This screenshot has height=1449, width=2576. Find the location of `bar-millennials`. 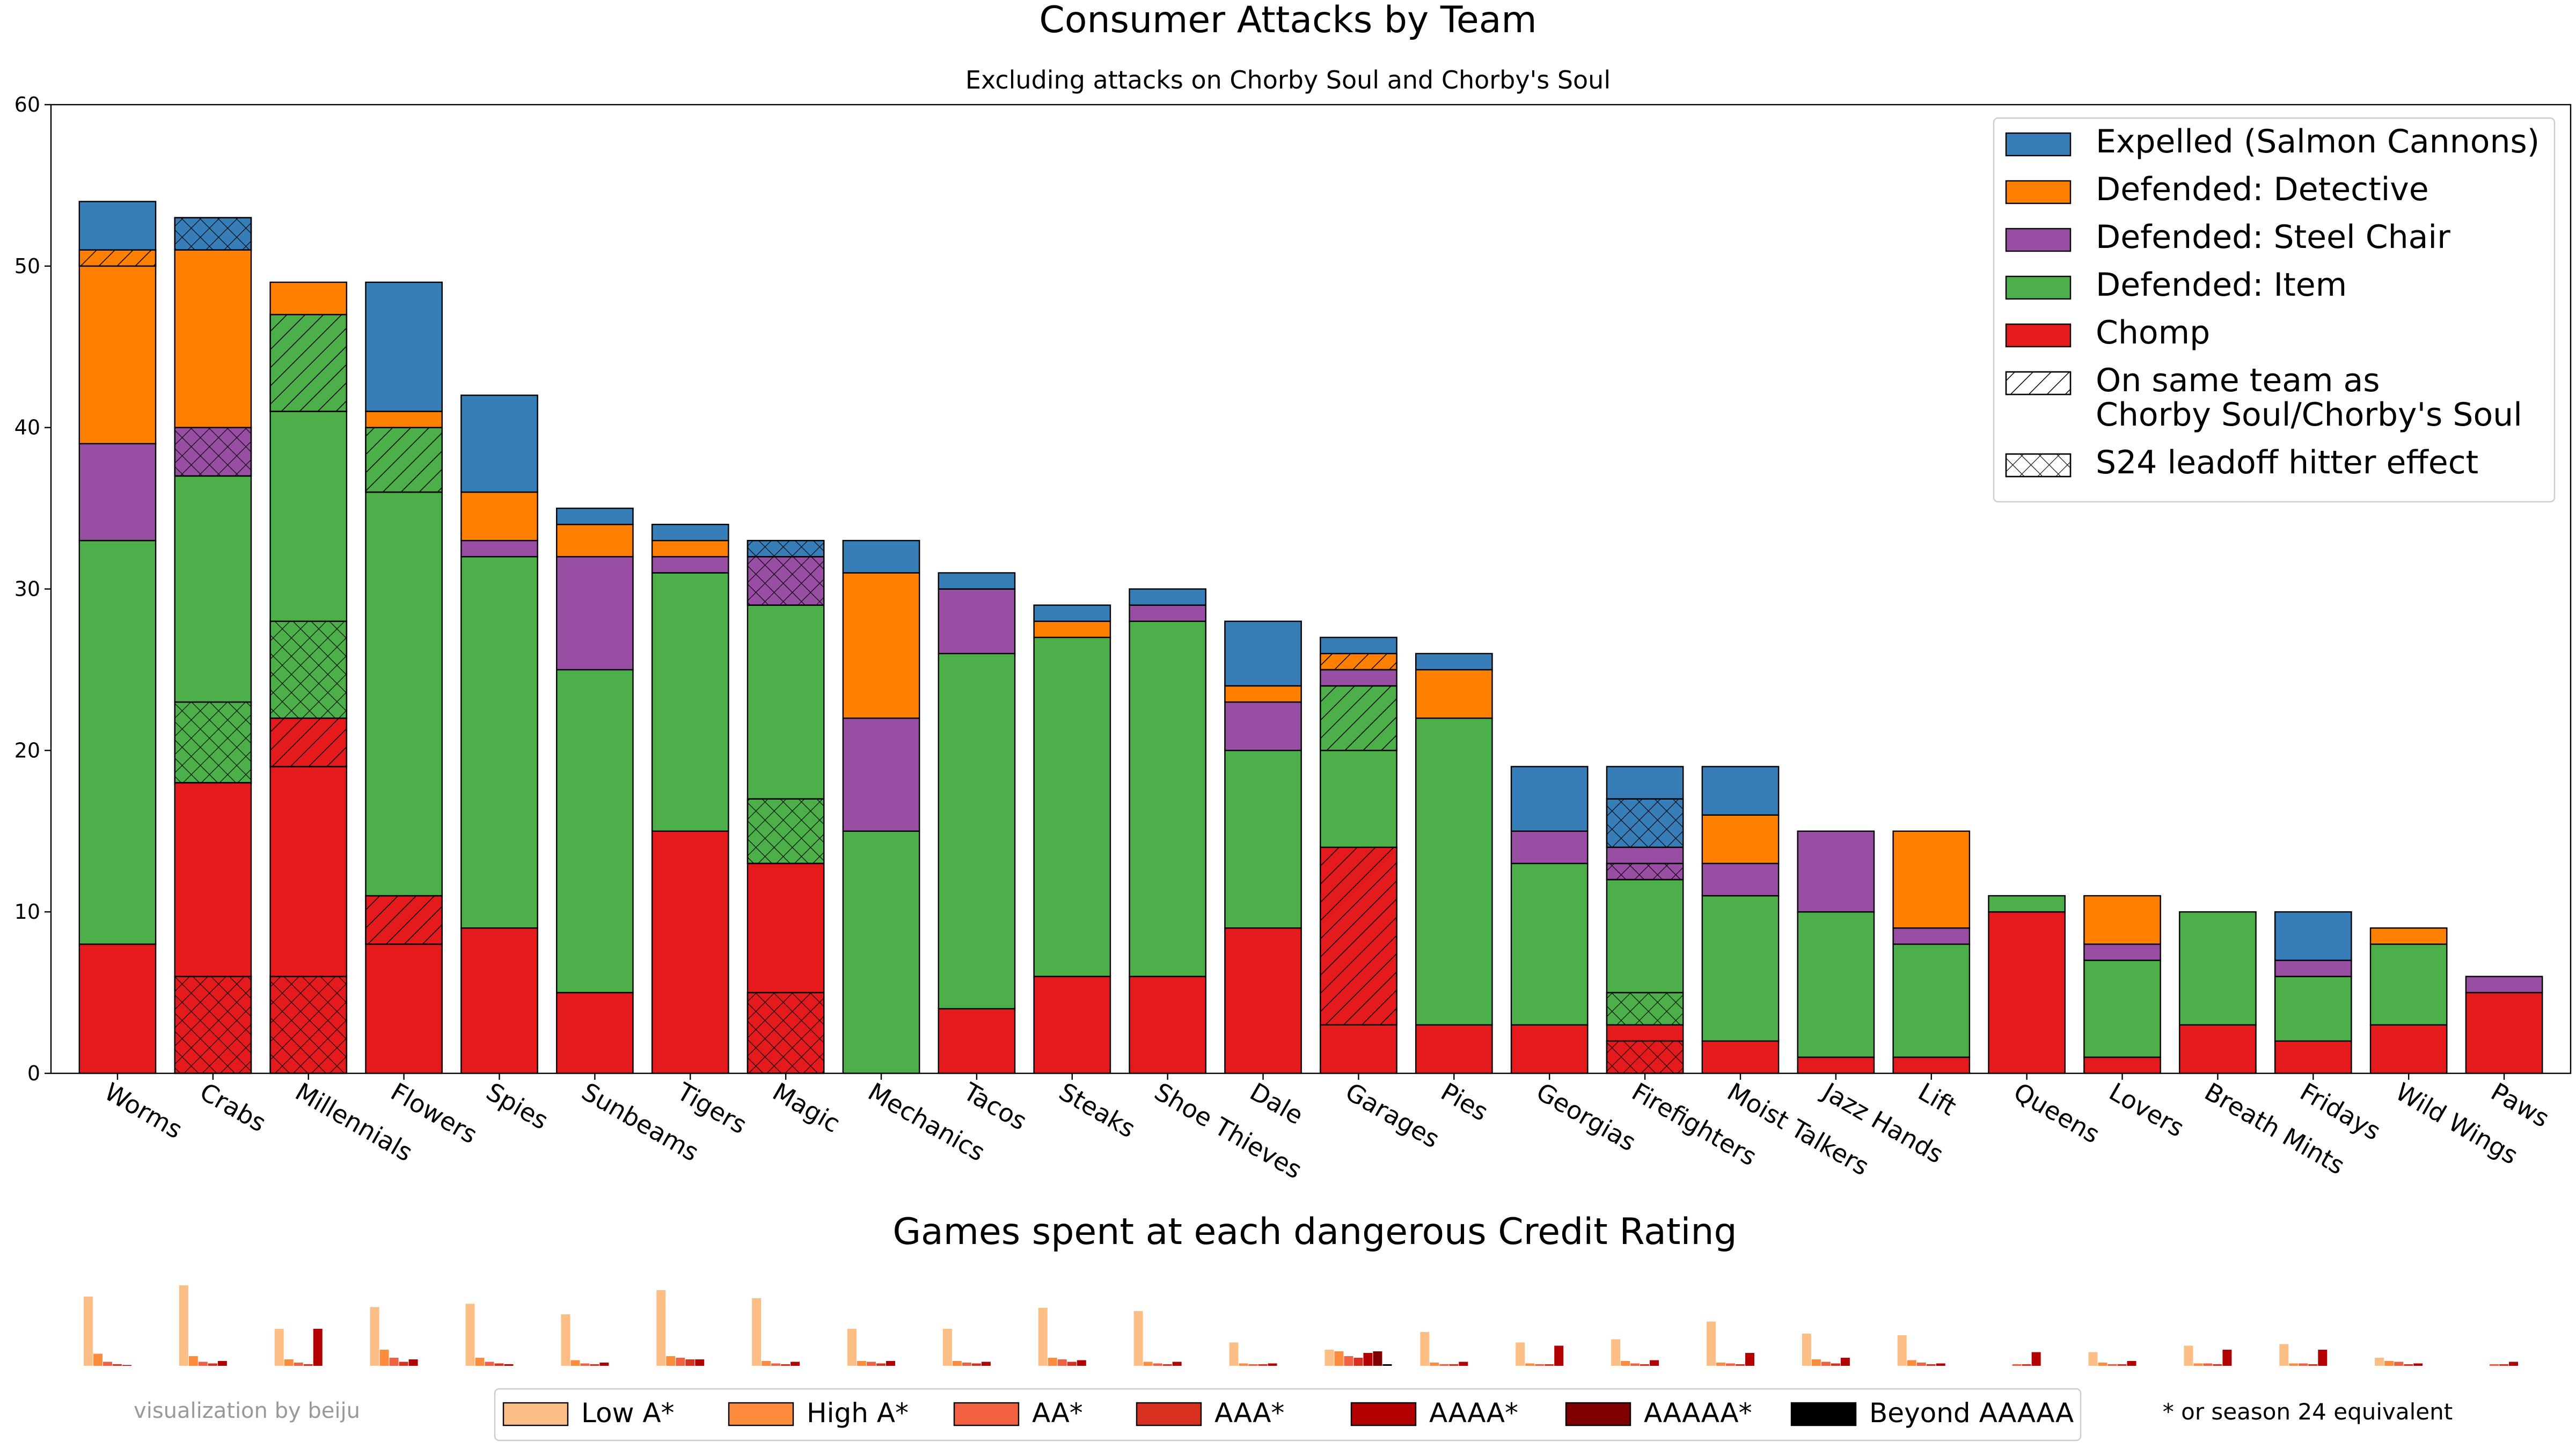

bar-millennials is located at coordinates (308, 677).